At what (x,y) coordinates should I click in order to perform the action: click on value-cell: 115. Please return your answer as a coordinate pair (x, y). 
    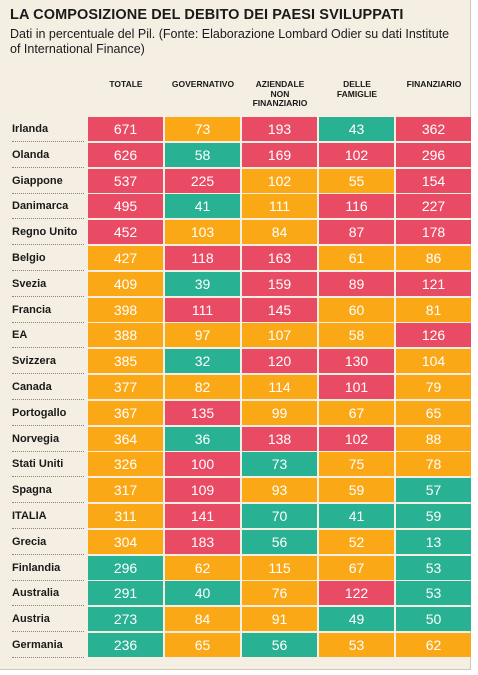
    Looking at the image, I should click on (279, 567).